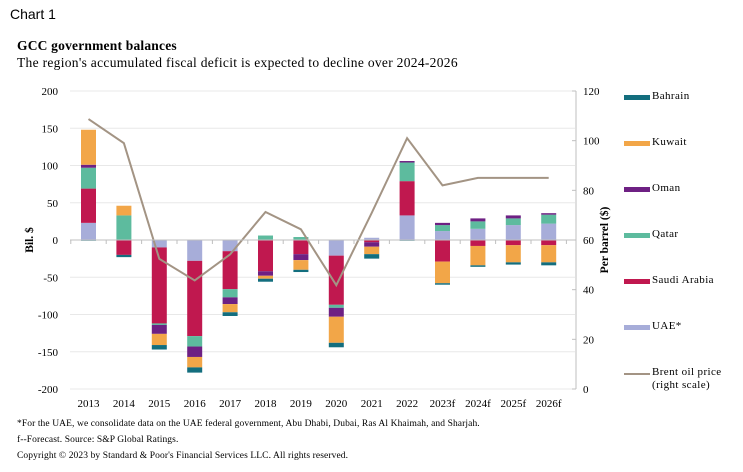 This screenshot has height=472, width=743. I want to click on bar-saudi-arabia-2021, so click(372, 241).